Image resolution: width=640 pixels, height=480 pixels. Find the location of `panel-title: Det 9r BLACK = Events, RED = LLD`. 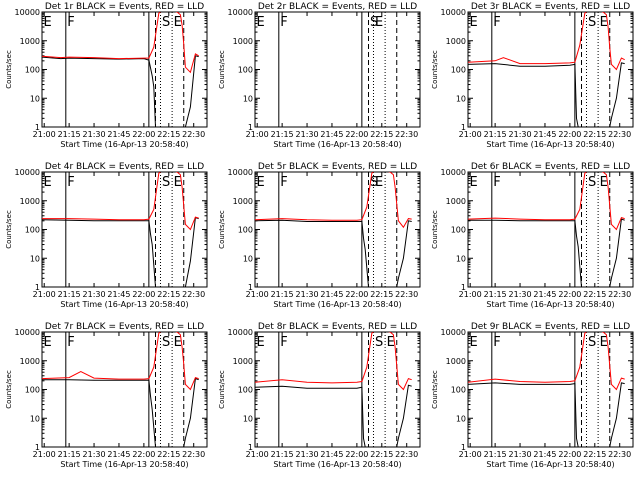

panel-title: Det 9r BLACK = Events, RED = LLD is located at coordinates (550, 327).